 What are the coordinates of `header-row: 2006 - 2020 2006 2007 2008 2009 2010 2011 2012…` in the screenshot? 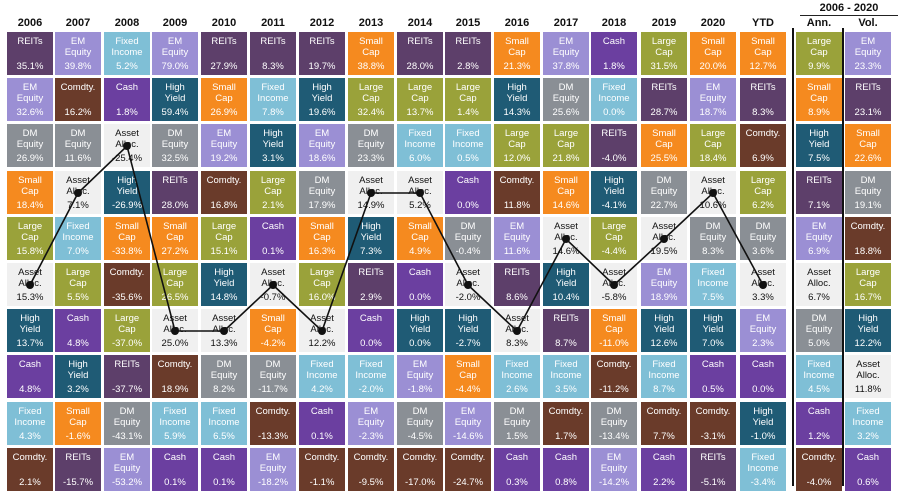 It's located at (452, 15).